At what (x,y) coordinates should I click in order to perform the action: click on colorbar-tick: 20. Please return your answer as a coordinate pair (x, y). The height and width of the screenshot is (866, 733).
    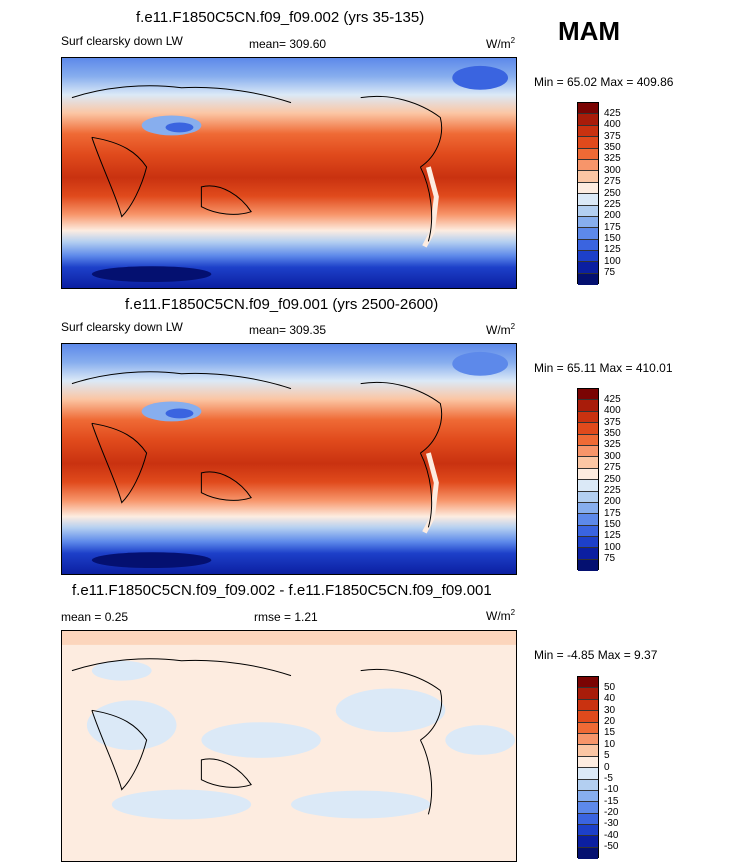
    Looking at the image, I should click on (610, 721).